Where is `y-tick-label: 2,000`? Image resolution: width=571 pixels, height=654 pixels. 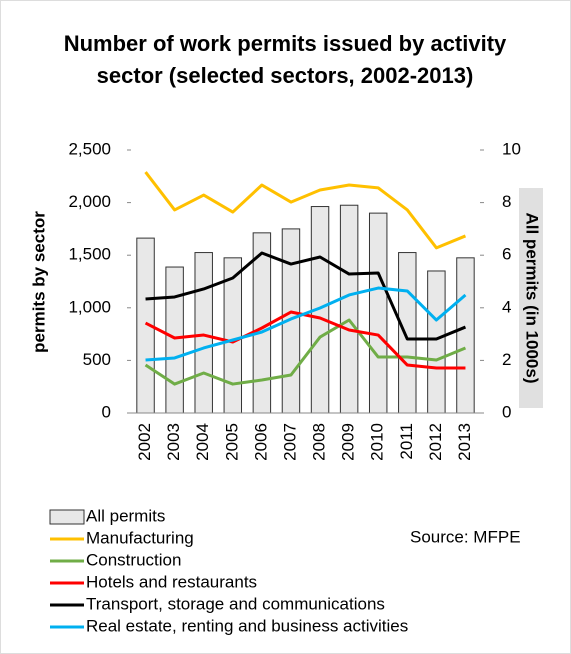
y-tick-label: 2,000 is located at coordinates (89, 201).